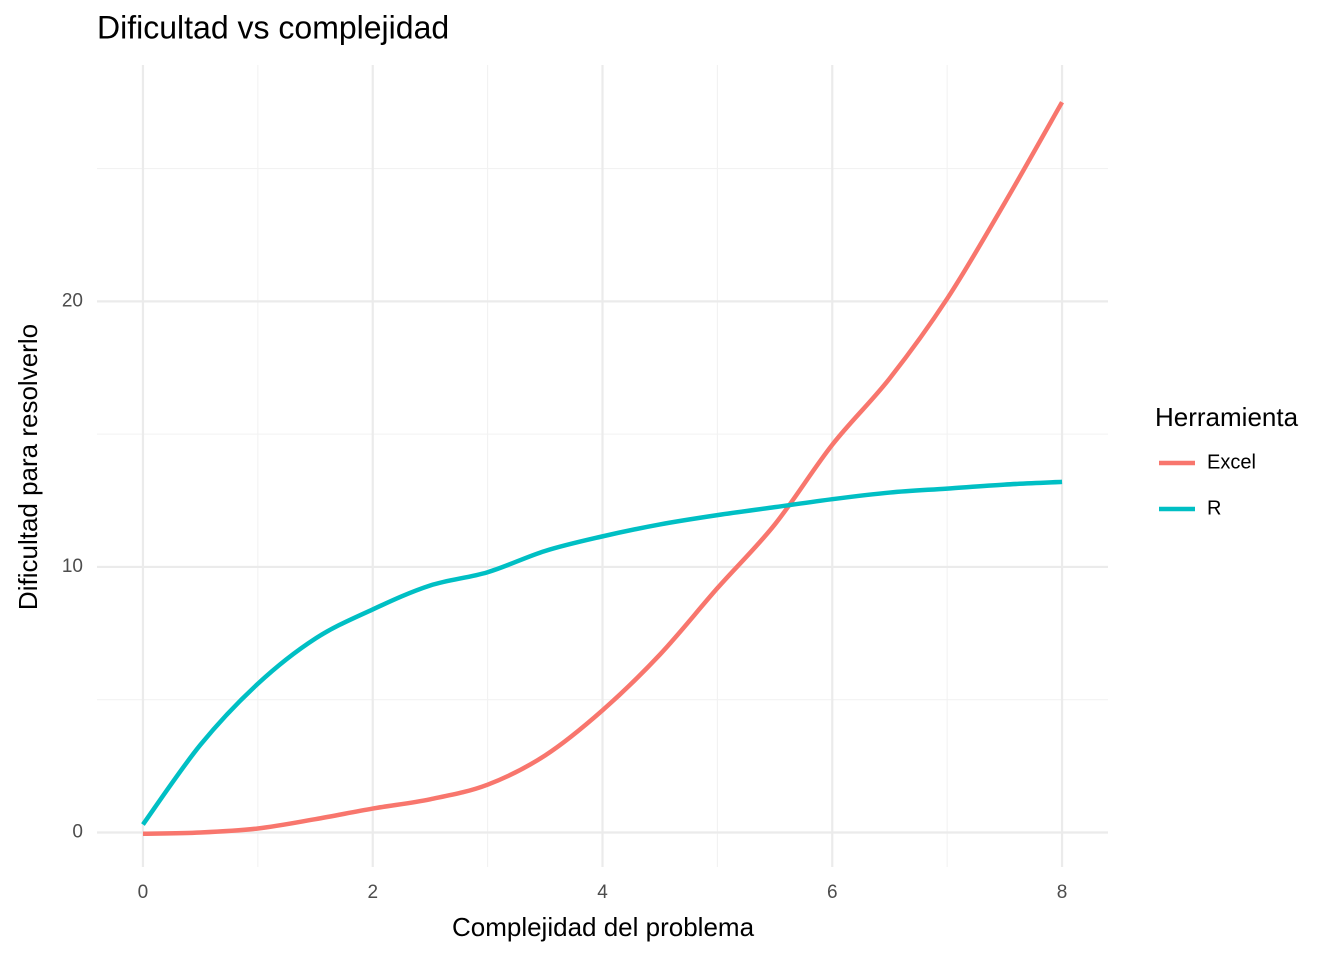 The height and width of the screenshot is (960, 1344). What do you see at coordinates (72, 300) in the screenshot?
I see `y-tick-label: 20` at bounding box center [72, 300].